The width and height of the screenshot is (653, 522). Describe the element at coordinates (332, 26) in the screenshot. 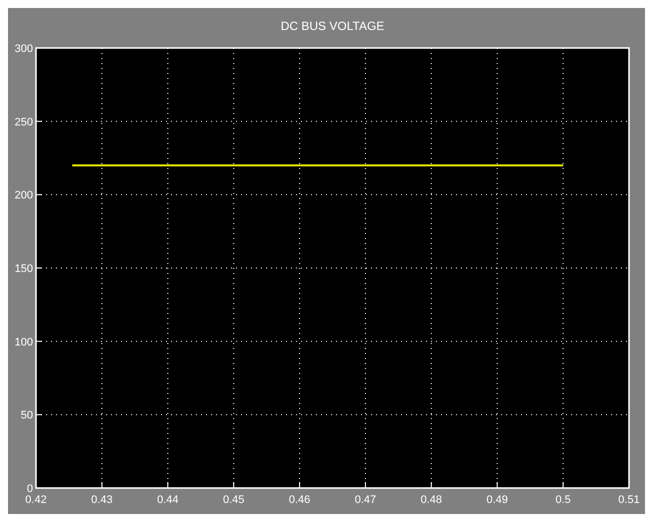

I see `chart-title: DC BUS VOLTAGE` at that location.